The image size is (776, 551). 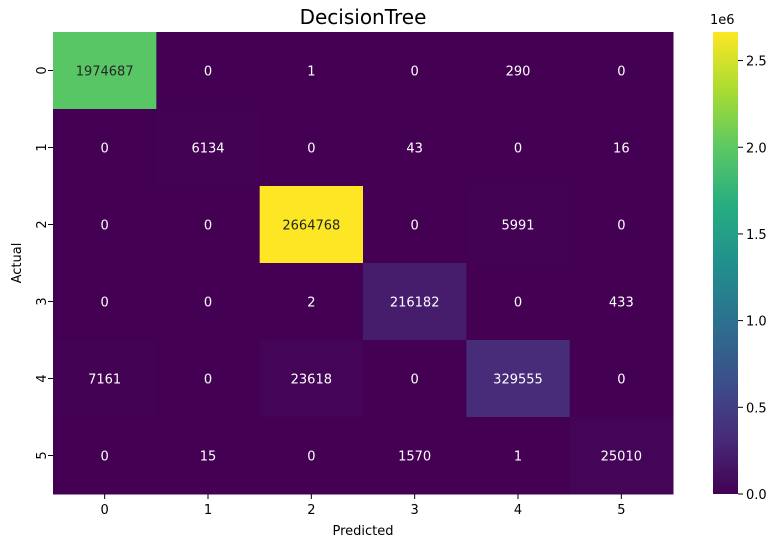 I want to click on cell-value-label: 433, so click(x=621, y=303).